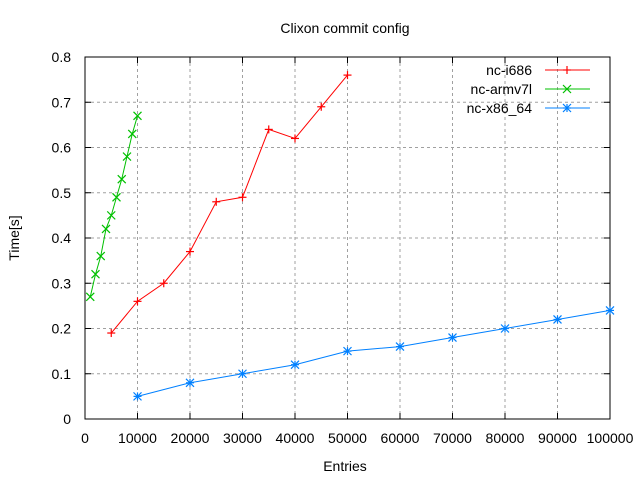 The height and width of the screenshot is (480, 640). I want to click on series-nc-armv7l, so click(113, 206).